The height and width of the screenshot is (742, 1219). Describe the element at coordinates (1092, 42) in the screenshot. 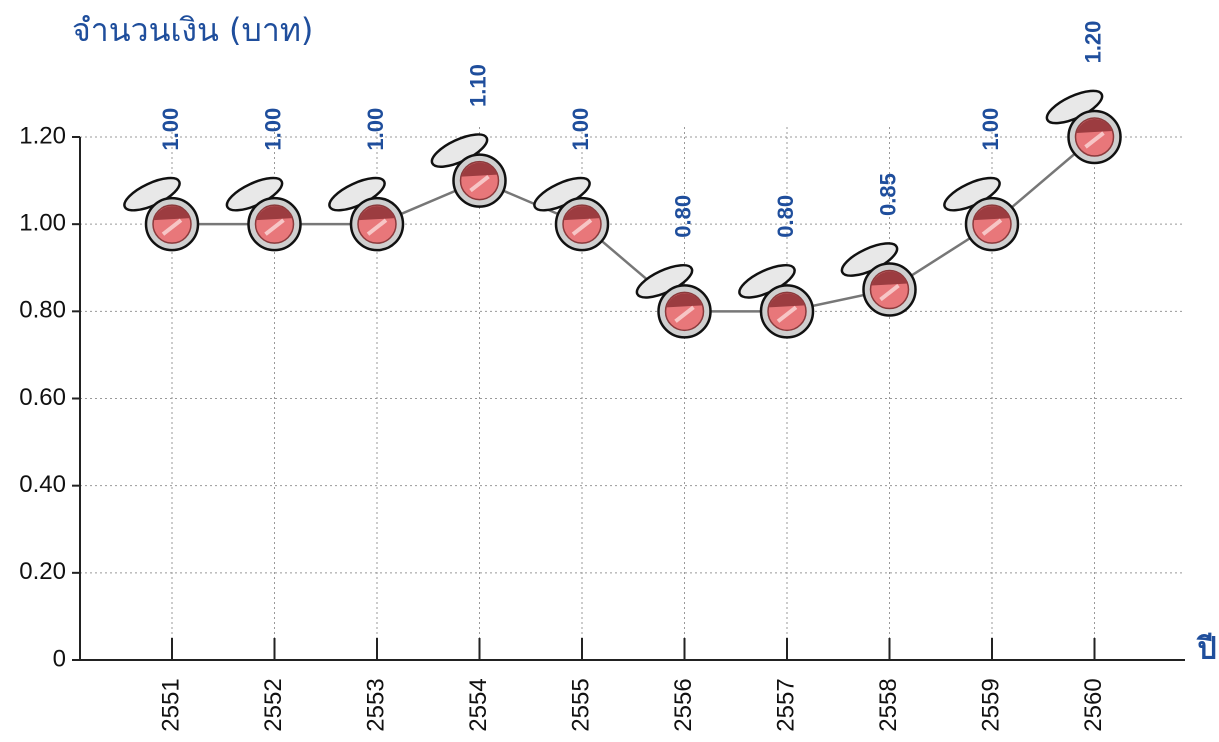

I see `value-label: 1.20` at that location.